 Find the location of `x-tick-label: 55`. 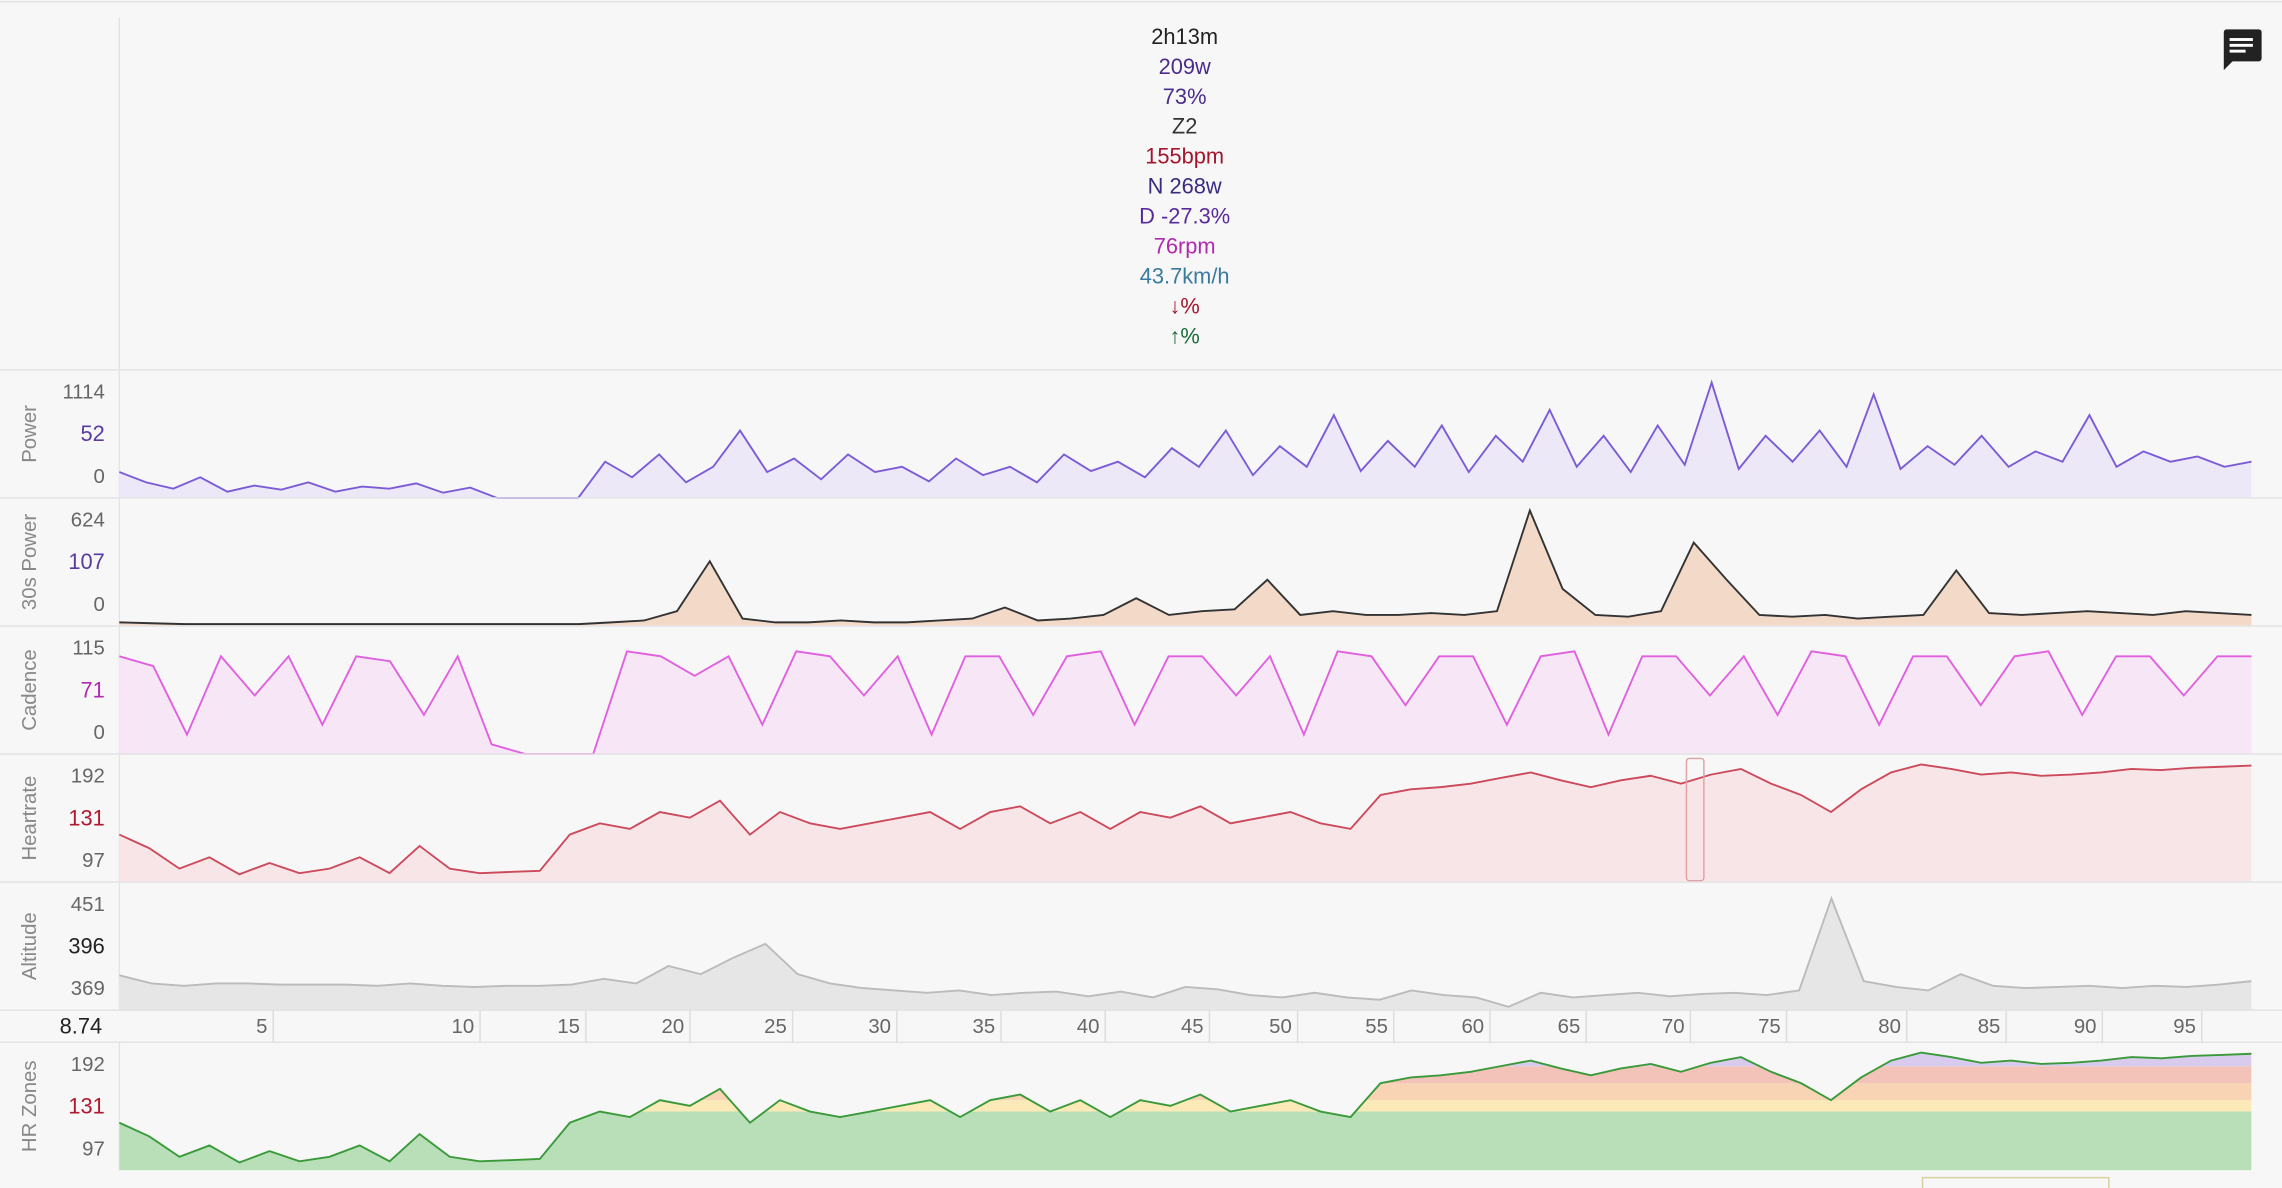

x-tick-label: 55 is located at coordinates (1376, 1027).